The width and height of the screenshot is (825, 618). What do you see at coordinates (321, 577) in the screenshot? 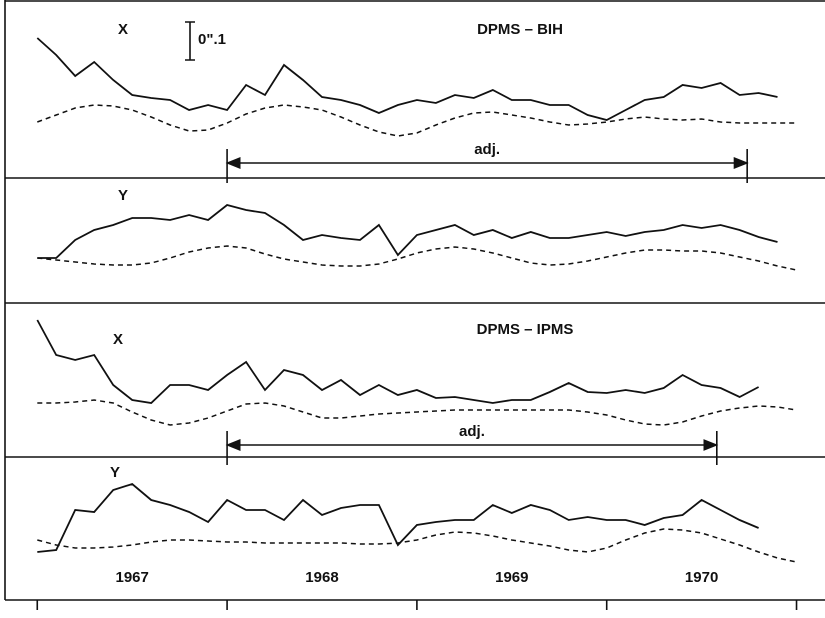
I see `x-tick-label: 1968` at bounding box center [321, 577].